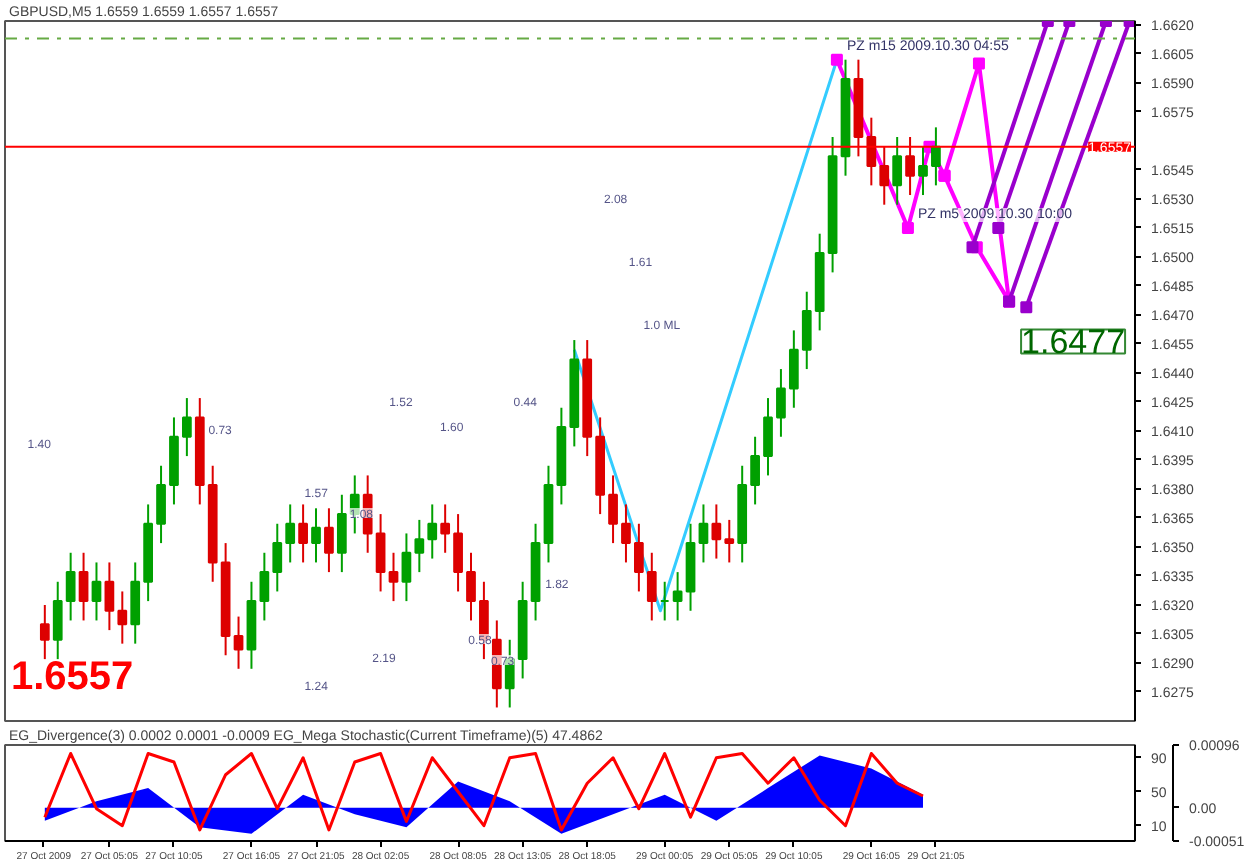  What do you see at coordinates (1073, 342) in the screenshot?
I see `data-label: 1.6477` at bounding box center [1073, 342].